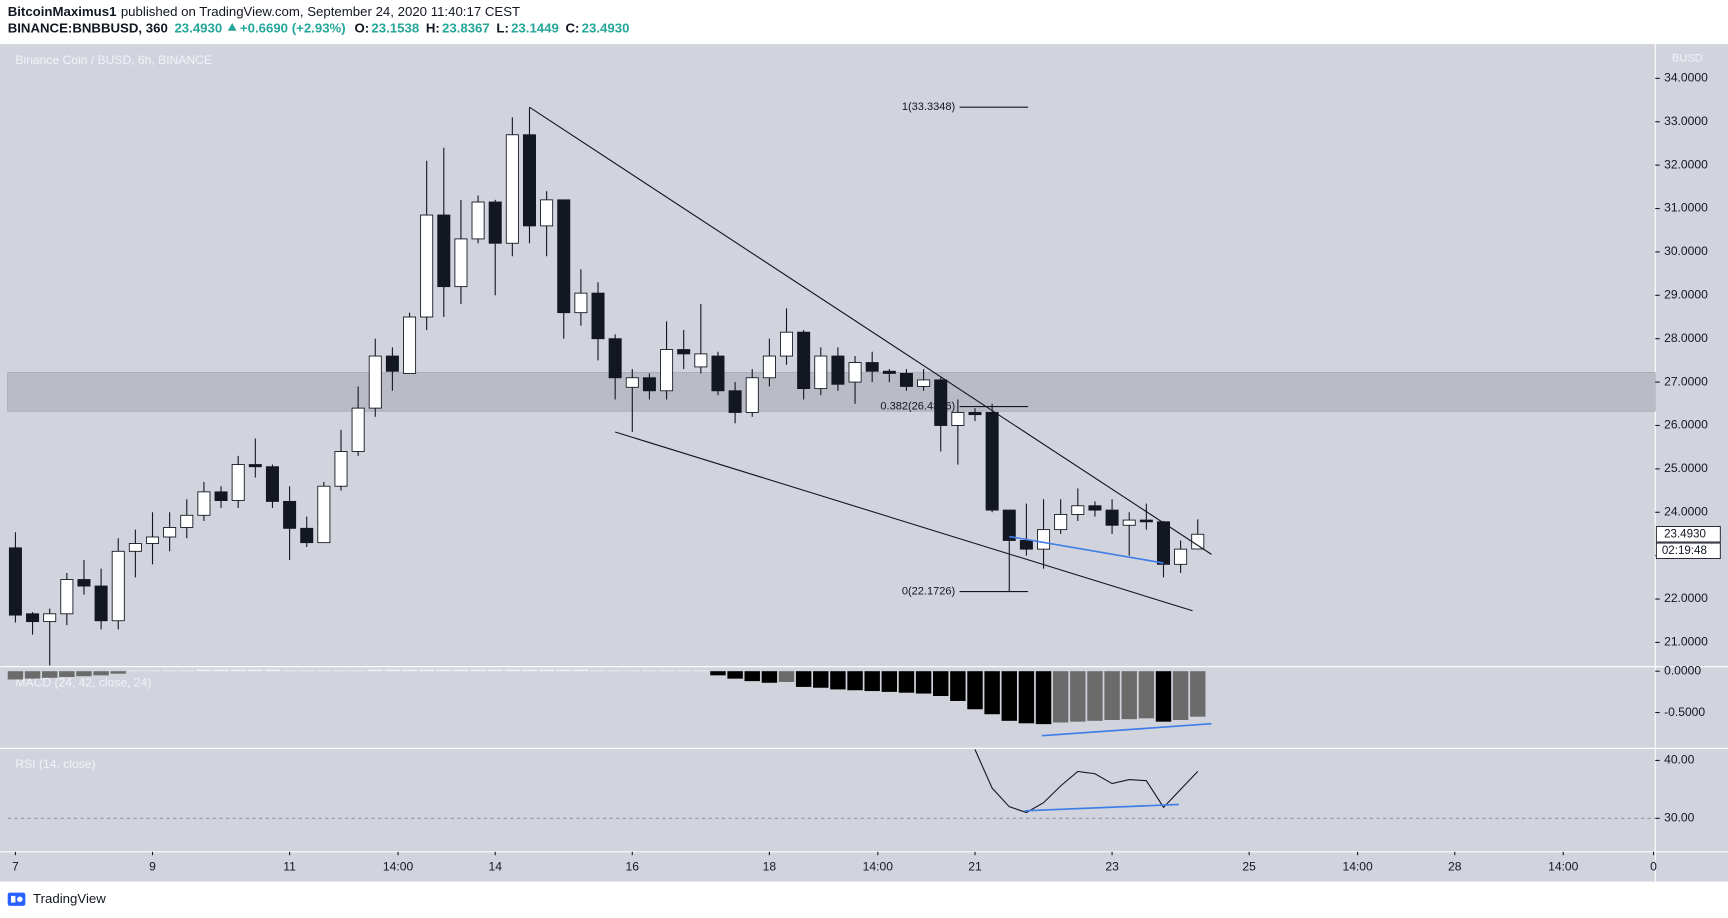 This screenshot has width=1728, height=918. What do you see at coordinates (16, 899) in the screenshot?
I see `logo` at bounding box center [16, 899].